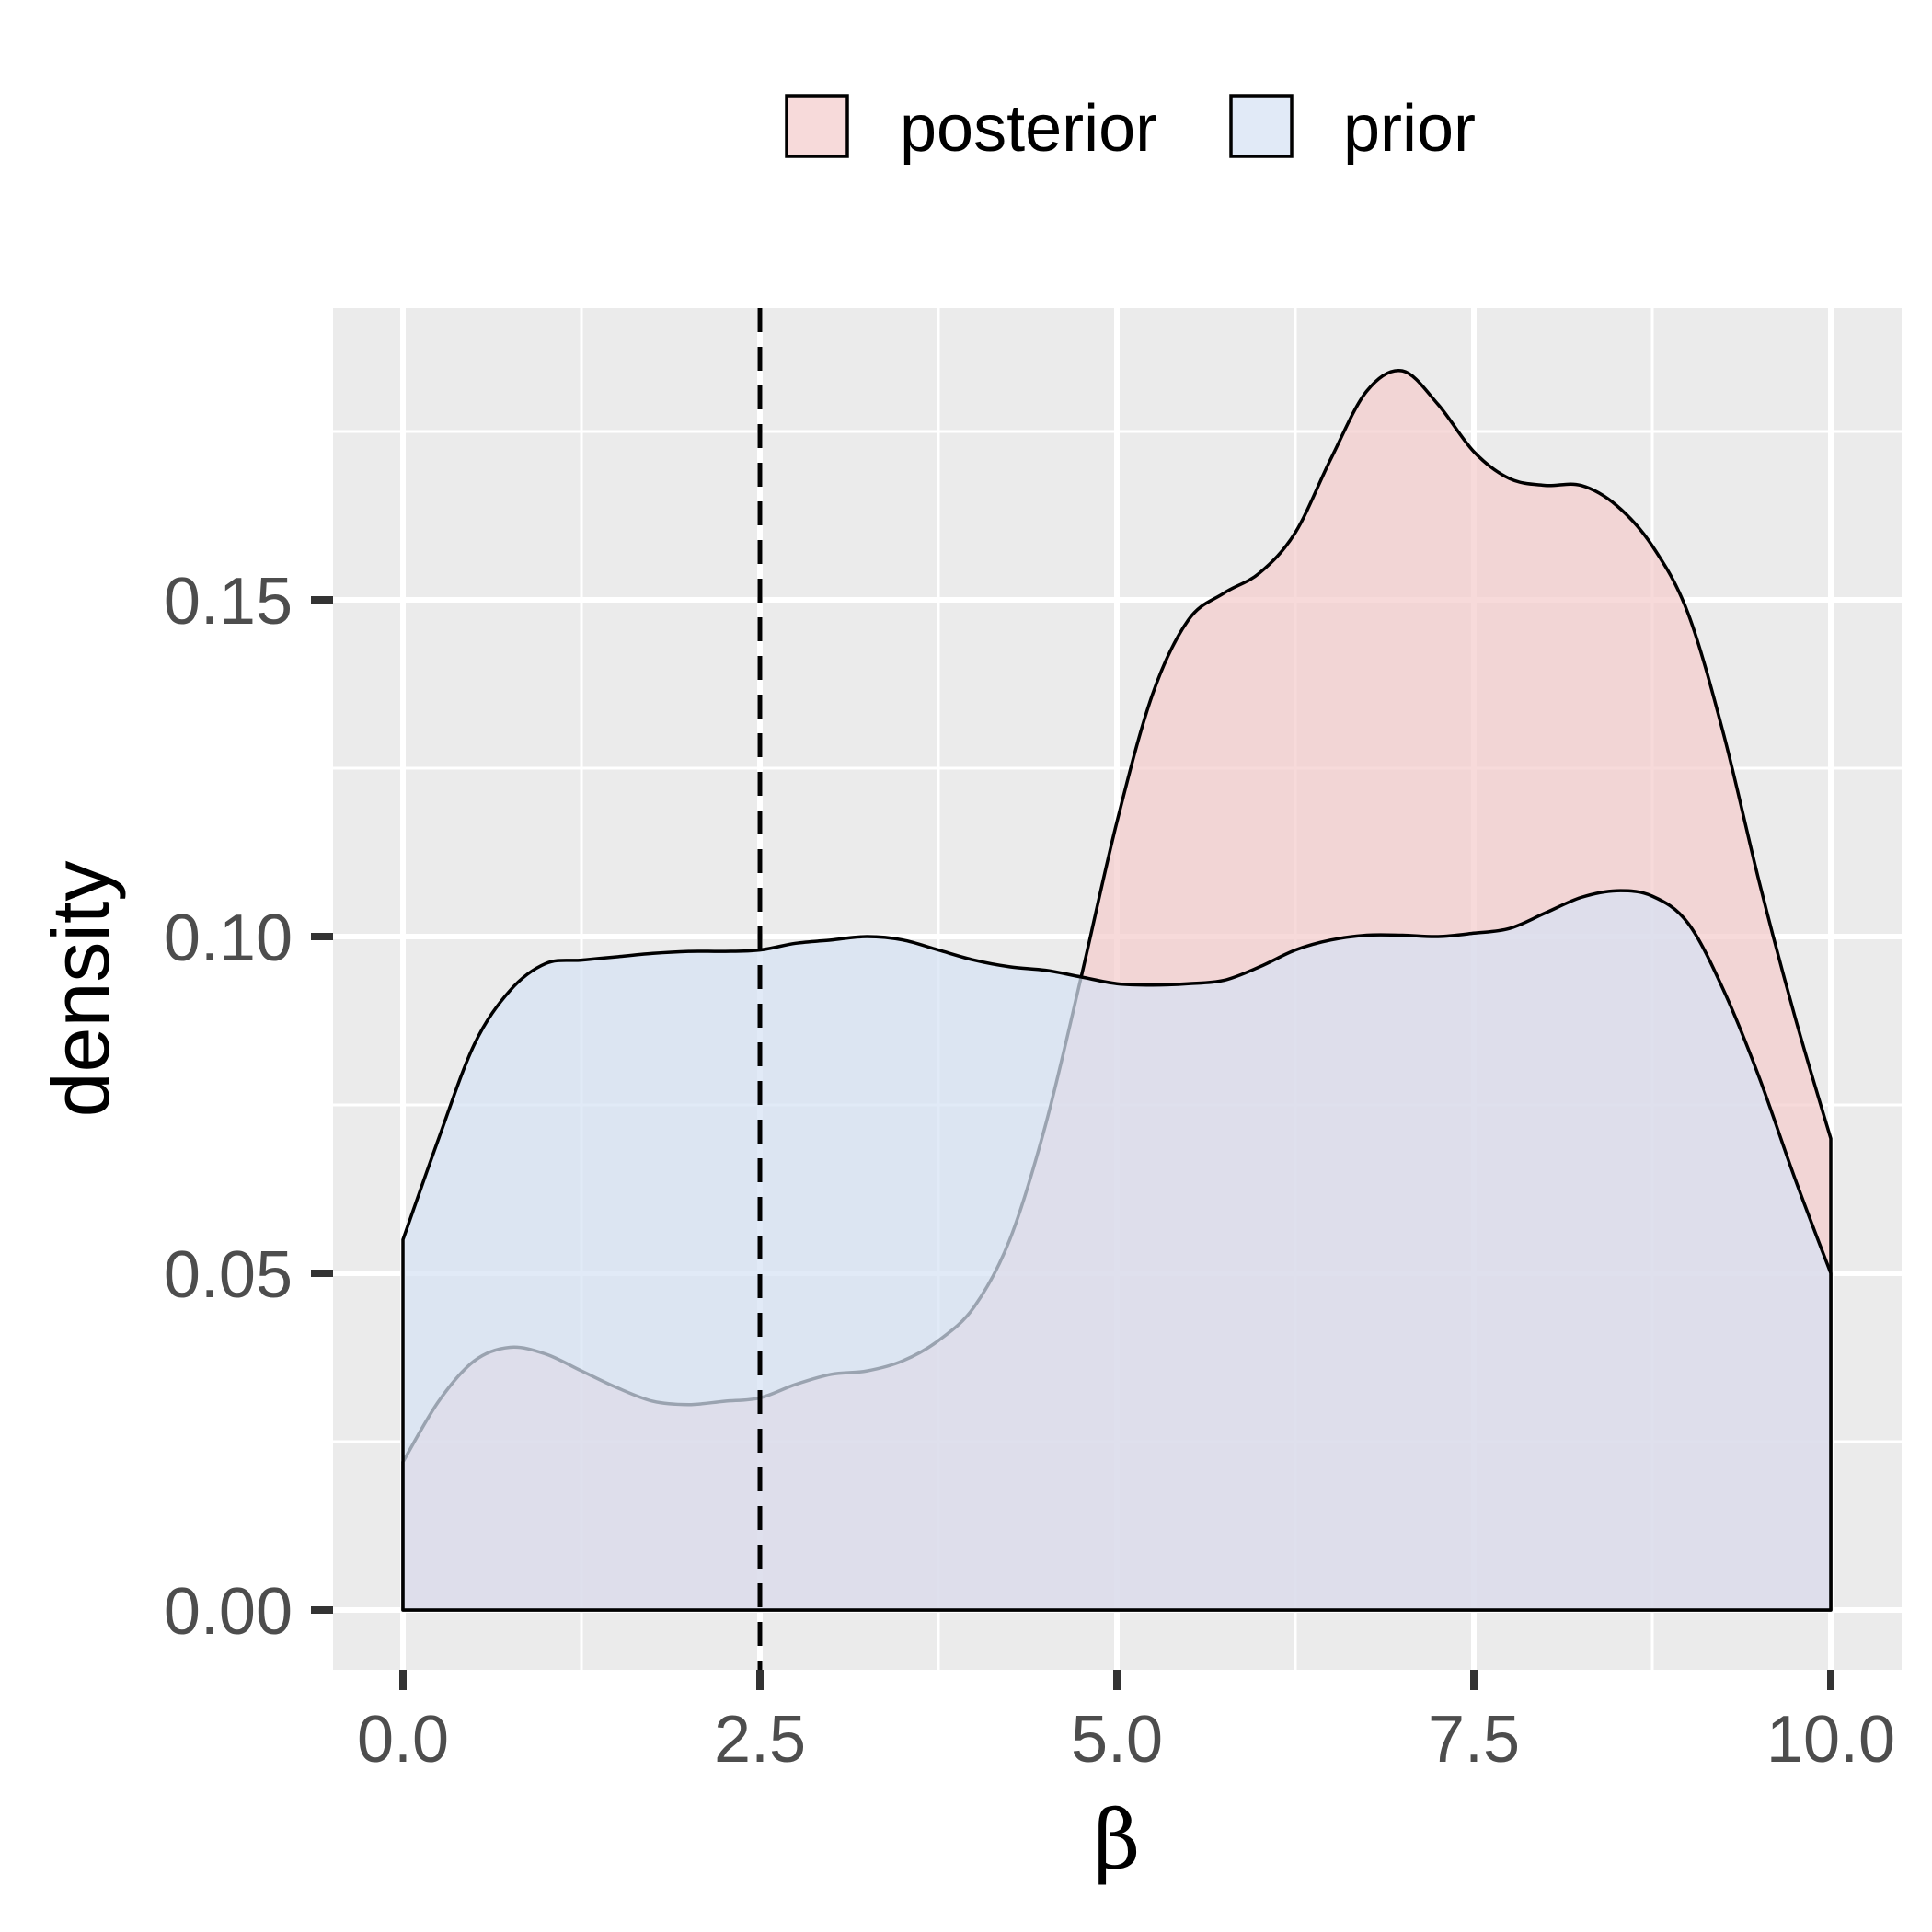 This screenshot has width=1932, height=1932. What do you see at coordinates (760, 1740) in the screenshot?
I see `x-tick-label: 2.5` at bounding box center [760, 1740].